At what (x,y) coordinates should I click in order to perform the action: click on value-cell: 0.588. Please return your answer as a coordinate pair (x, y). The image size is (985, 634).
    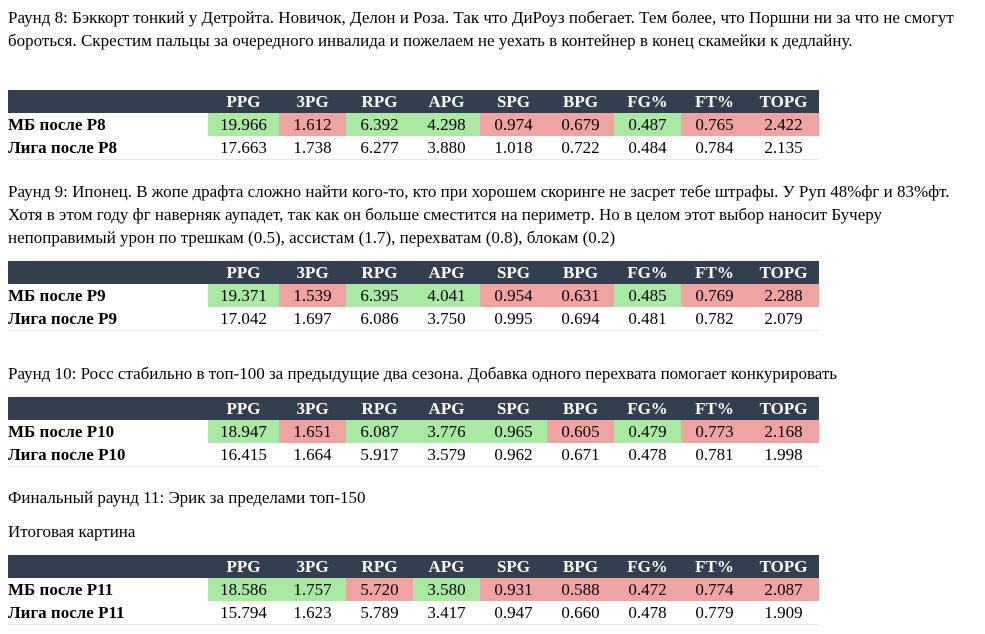
    Looking at the image, I should click on (580, 589).